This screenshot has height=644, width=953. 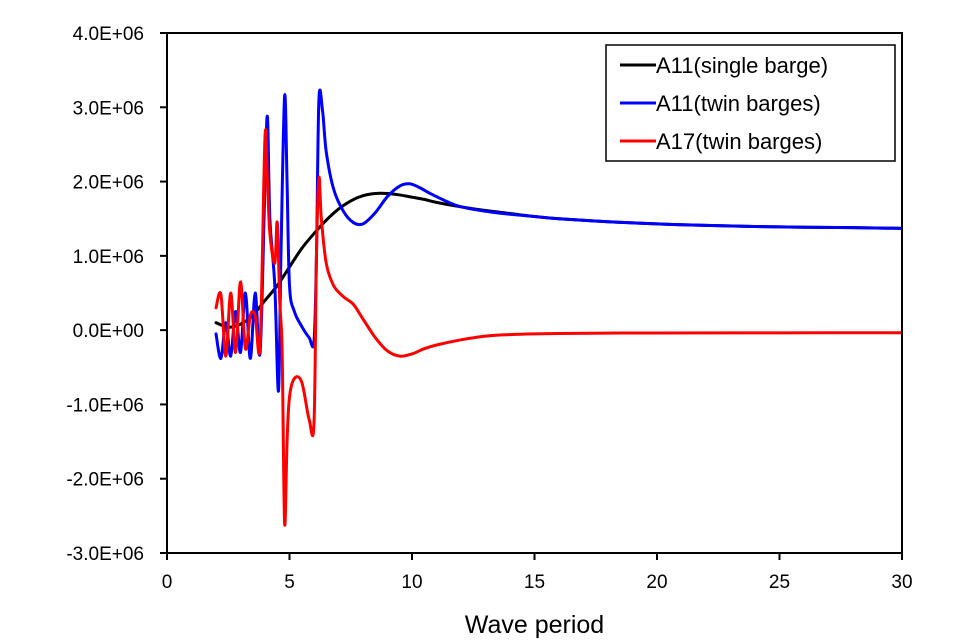 I want to click on legend-item-a17-twin-barges: A17(twin barges), so click(x=721, y=141).